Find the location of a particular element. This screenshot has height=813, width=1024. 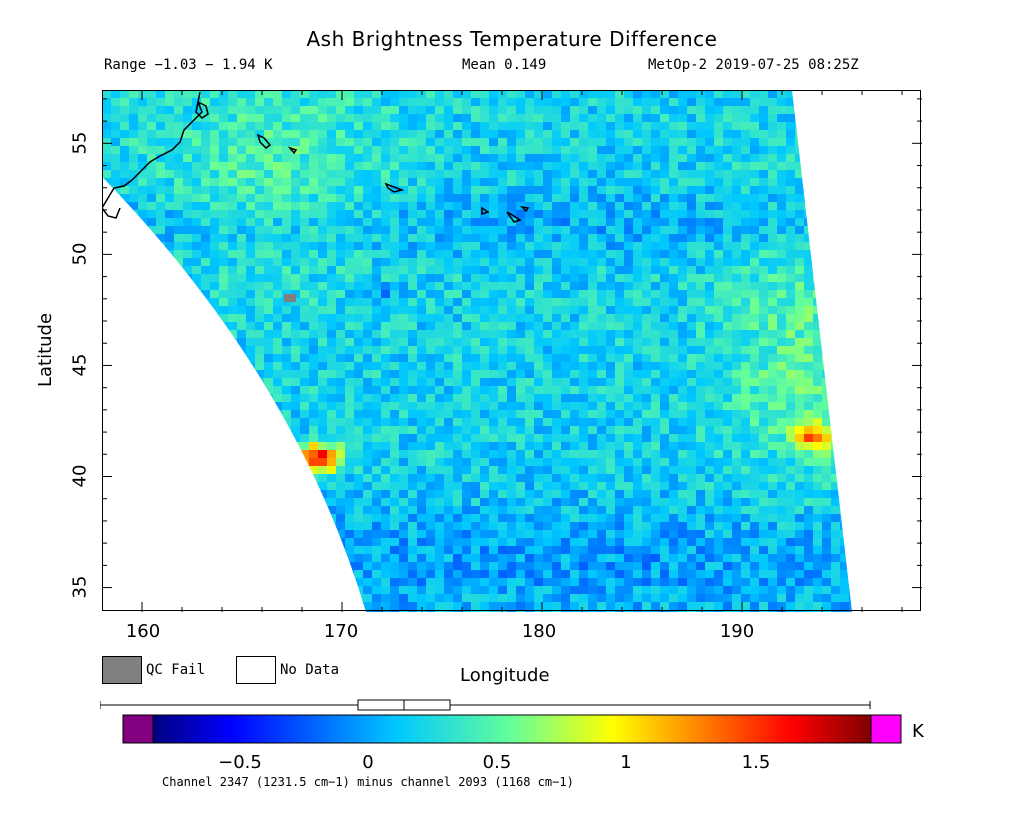

satellite-time-label: MetOp-2 2019-07-25 08:25Z is located at coordinates (753, 65).